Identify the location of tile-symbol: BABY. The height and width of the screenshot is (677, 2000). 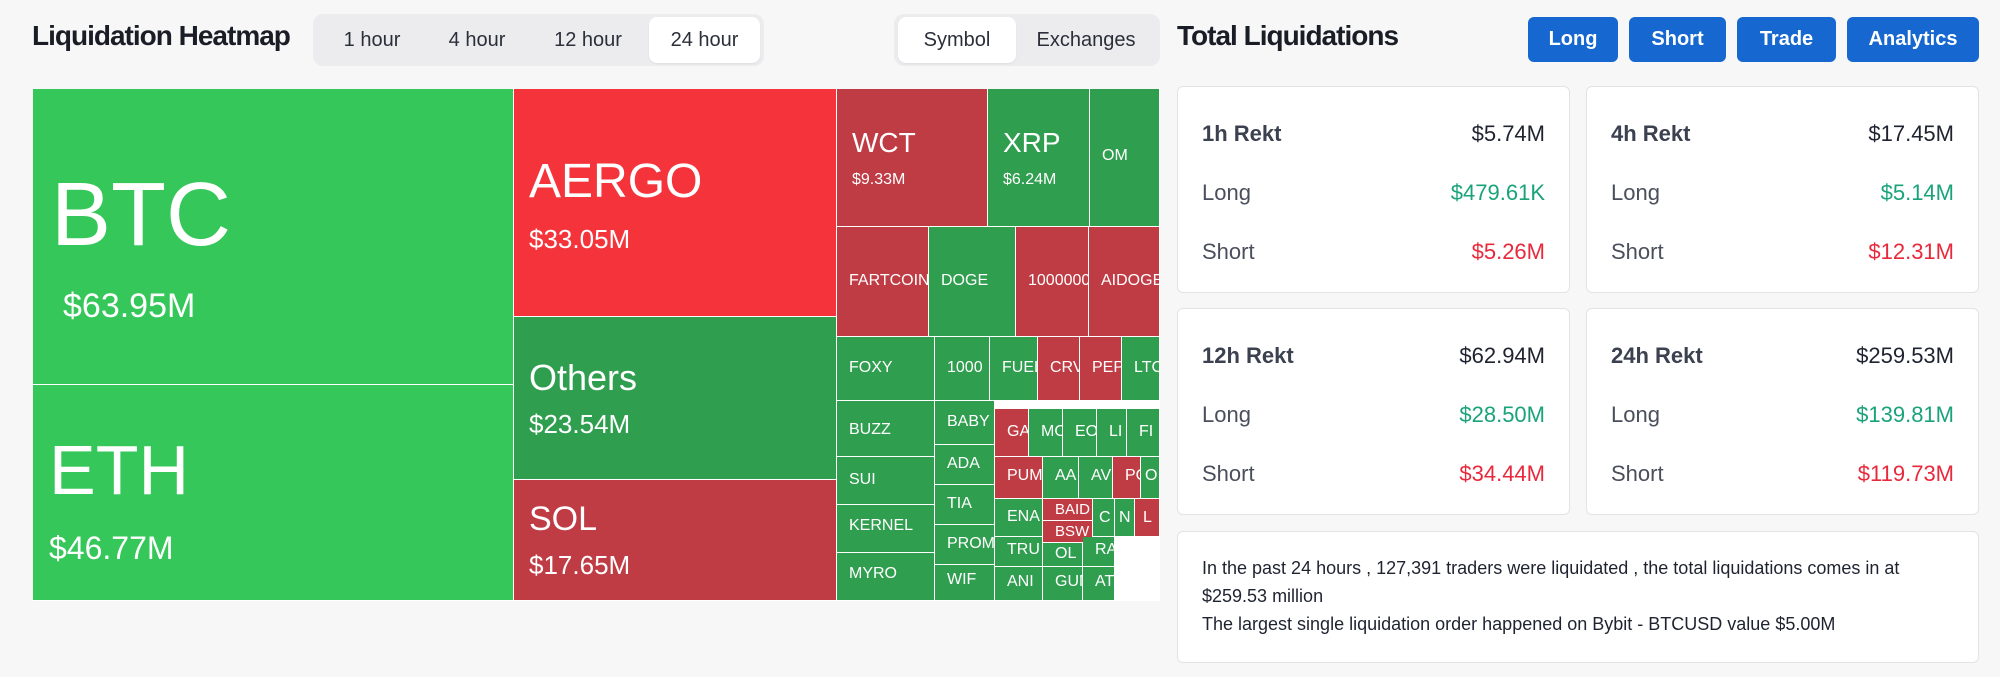
(968, 421).